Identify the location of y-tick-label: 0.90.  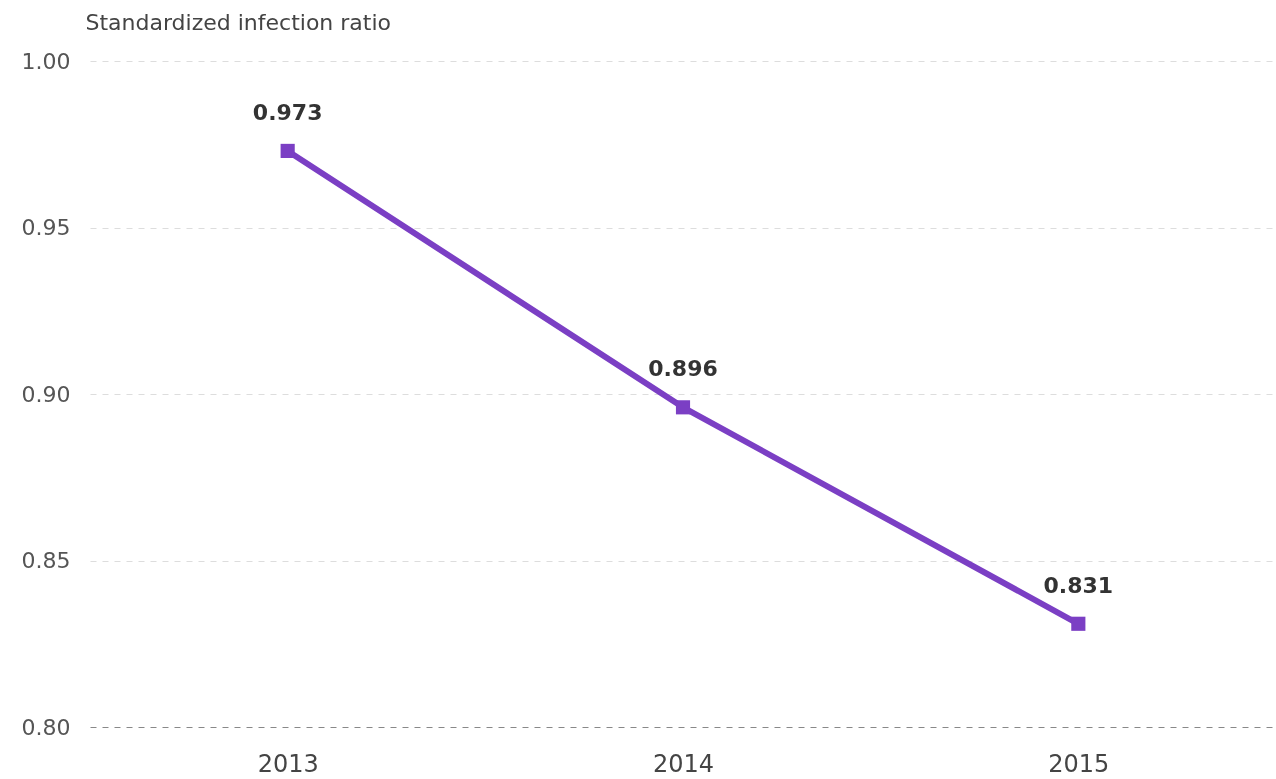
(46, 394).